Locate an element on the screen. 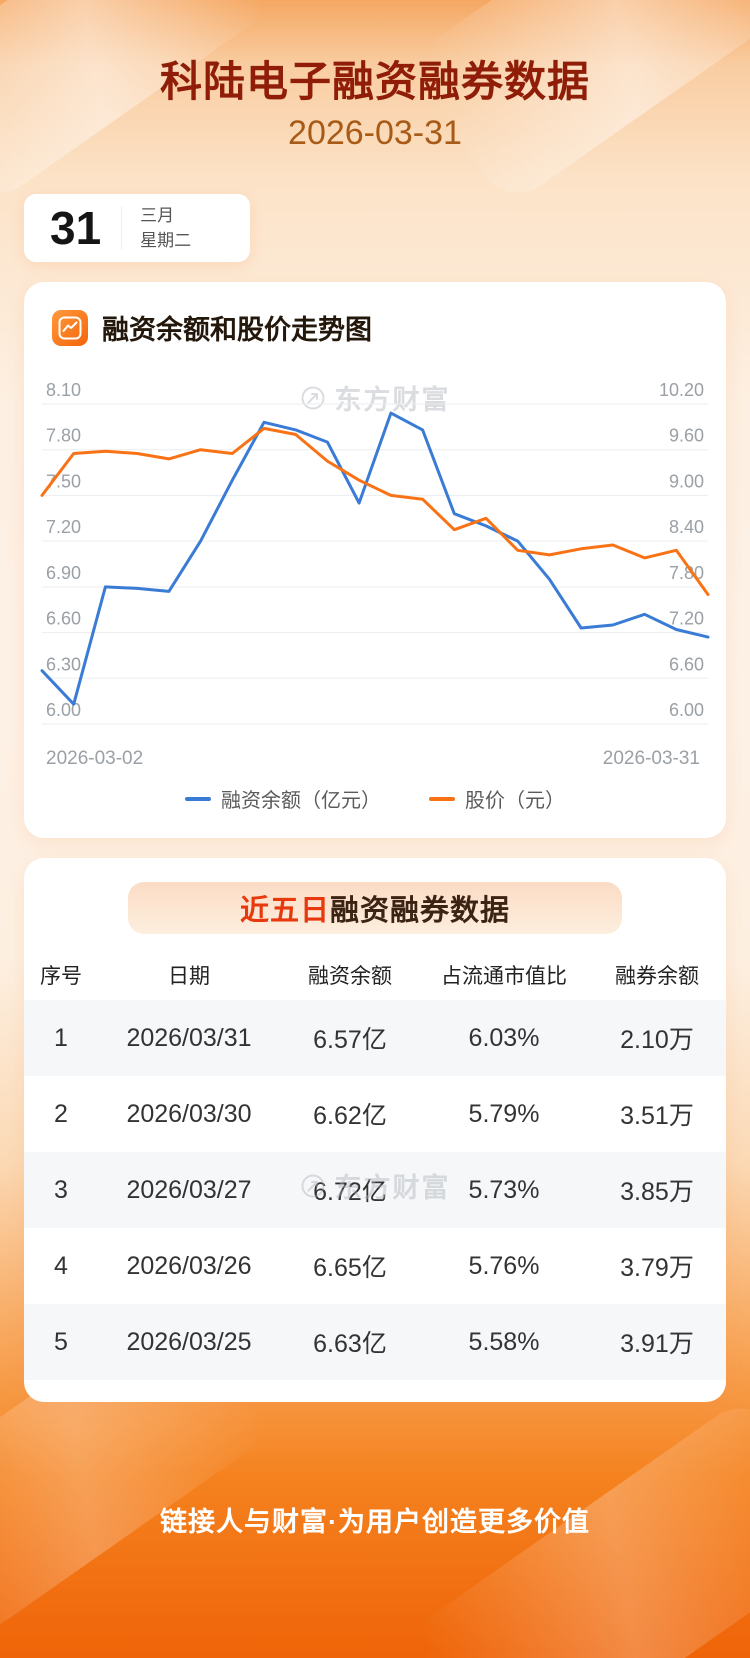 The height and width of the screenshot is (1658, 750). right-axis-tick: 6.60 is located at coordinates (686, 664).